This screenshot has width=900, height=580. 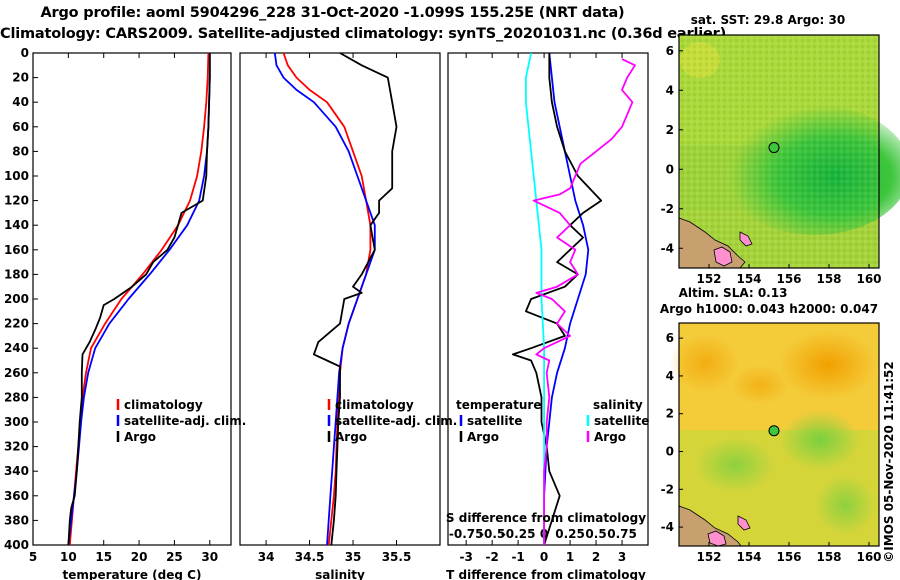 What do you see at coordinates (544, 557) in the screenshot?
I see `x-tick-label: 0` at bounding box center [544, 557].